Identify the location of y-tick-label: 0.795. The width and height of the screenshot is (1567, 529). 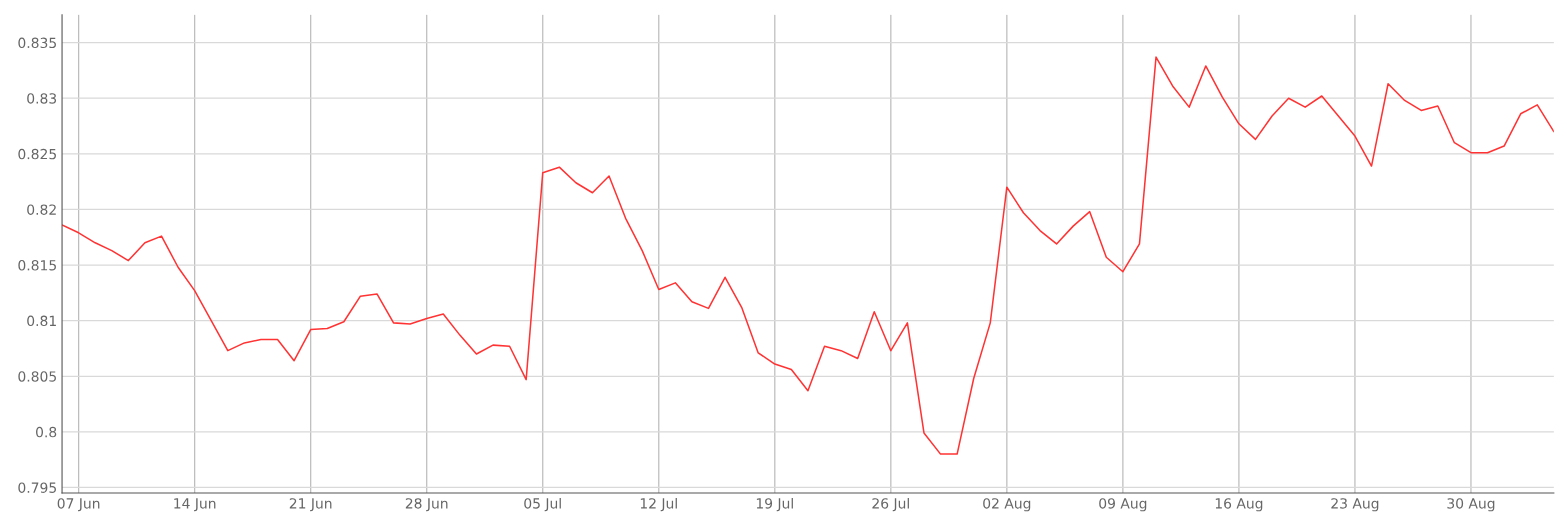
(37, 487).